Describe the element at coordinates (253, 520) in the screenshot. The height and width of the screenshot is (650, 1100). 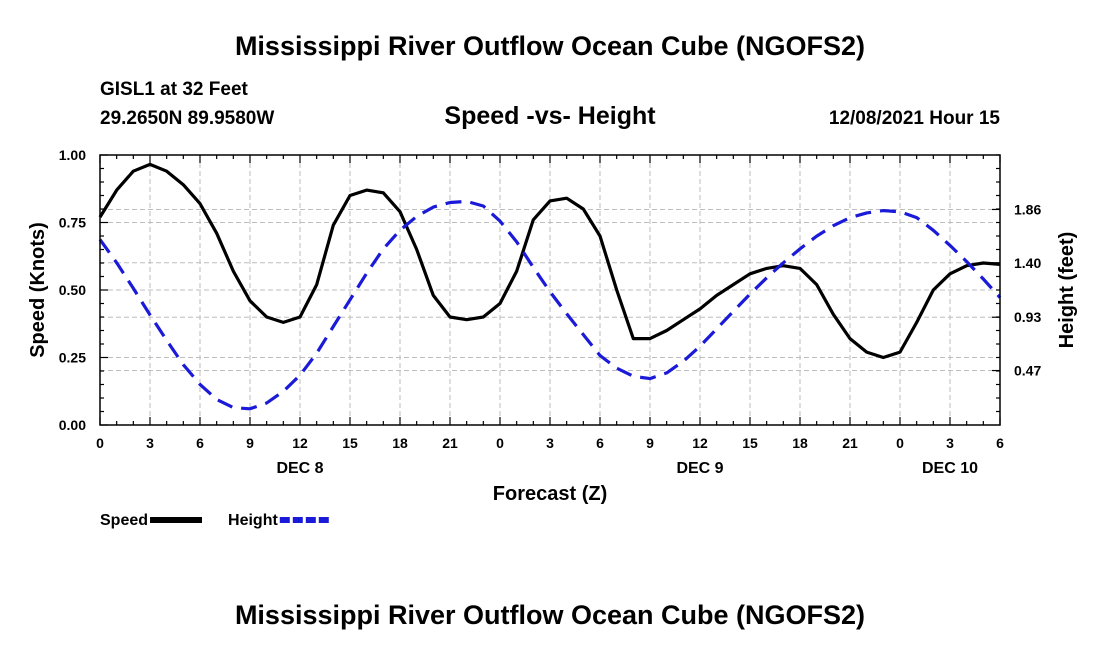
I see `legend-label-height: Height` at that location.